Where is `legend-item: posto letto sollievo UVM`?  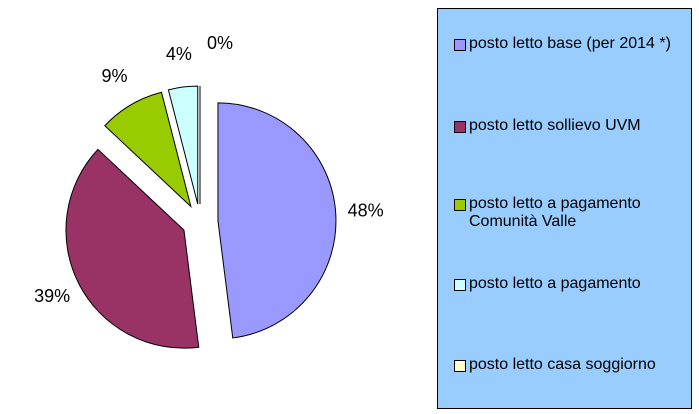 legend-item: posto letto sollievo UVM is located at coordinates (571, 126).